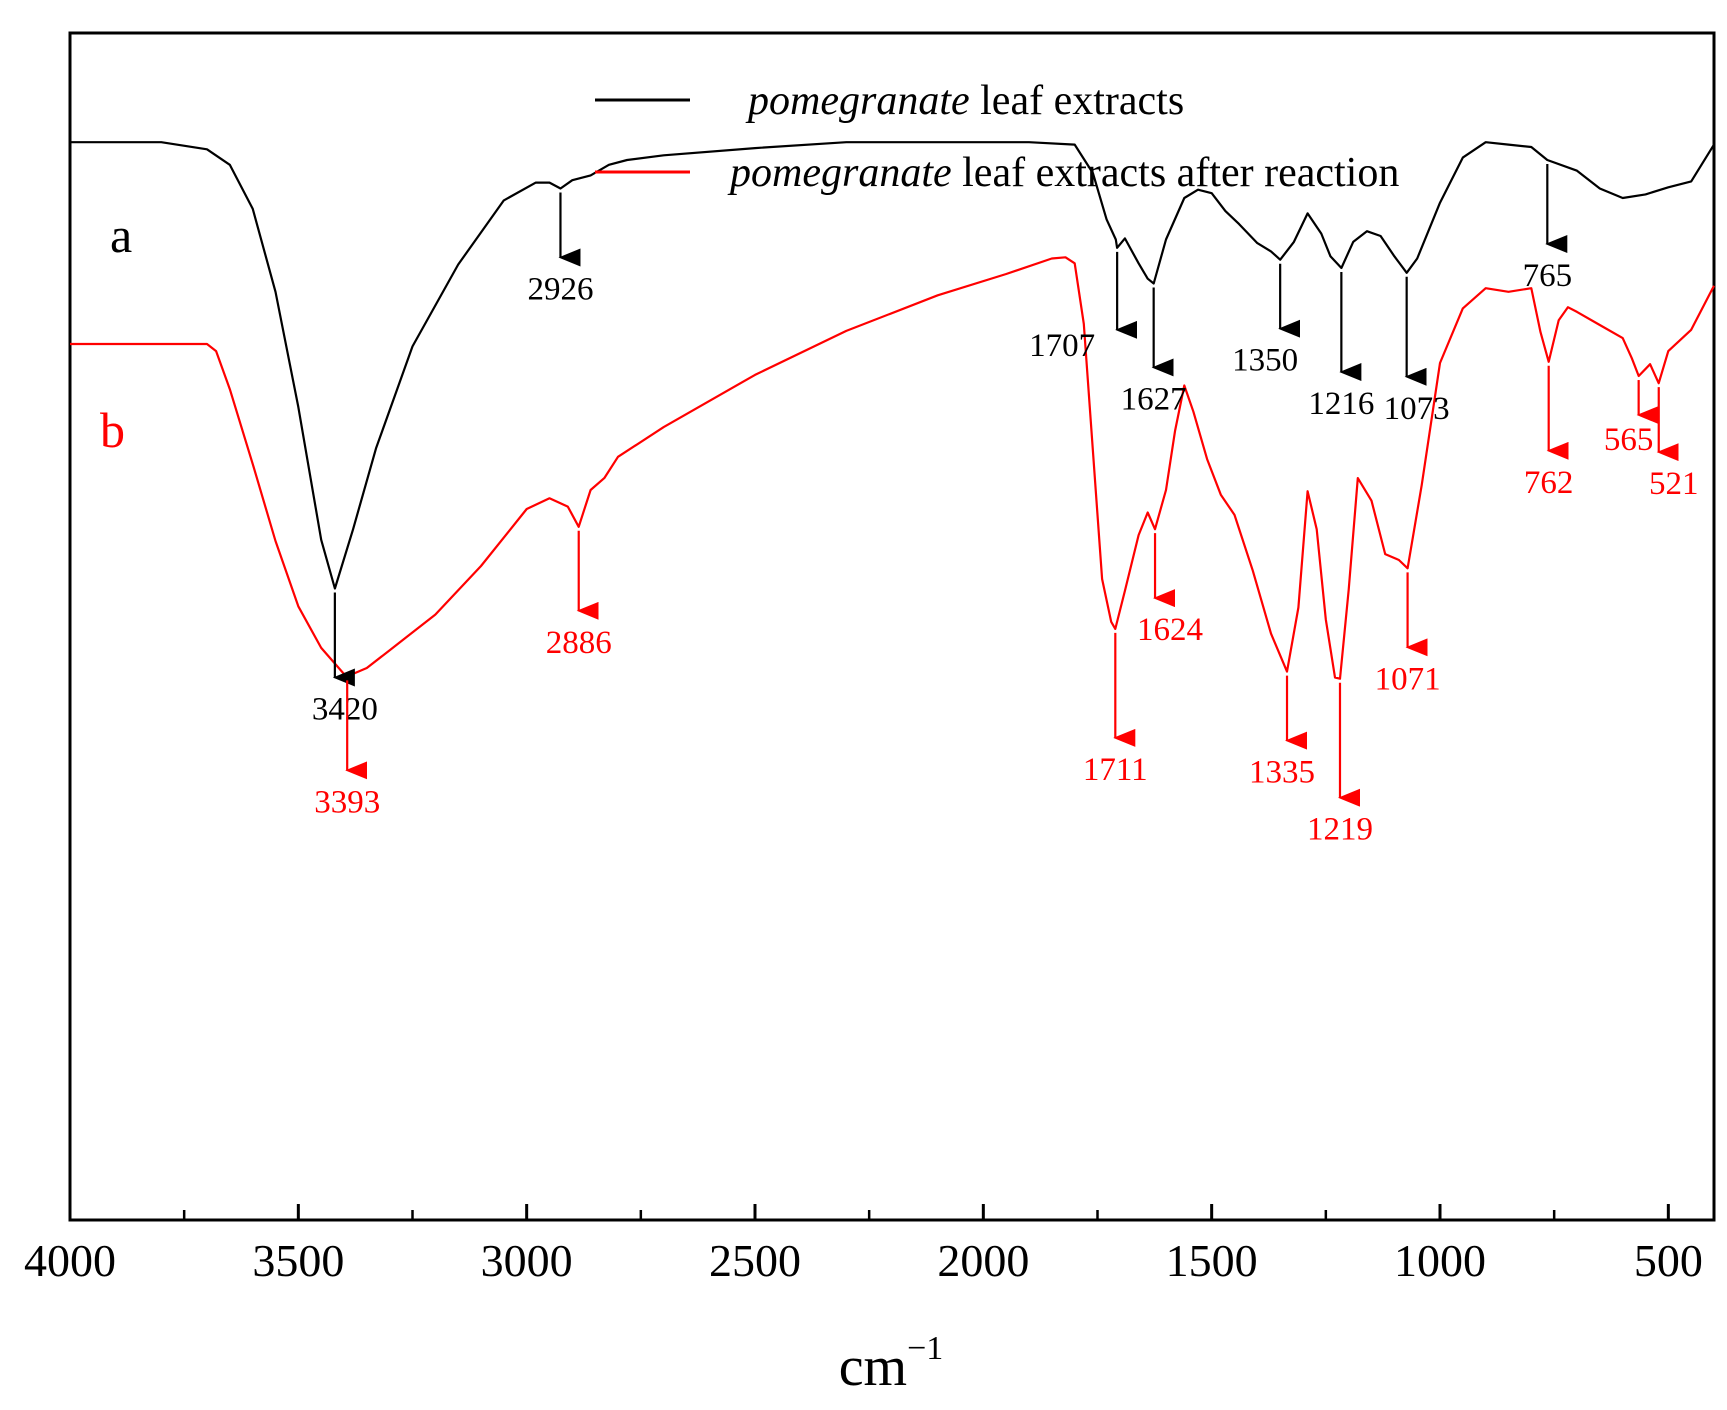 This screenshot has width=1727, height=1410. What do you see at coordinates (1115, 770) in the screenshot?
I see `peak-label: 1711` at bounding box center [1115, 770].